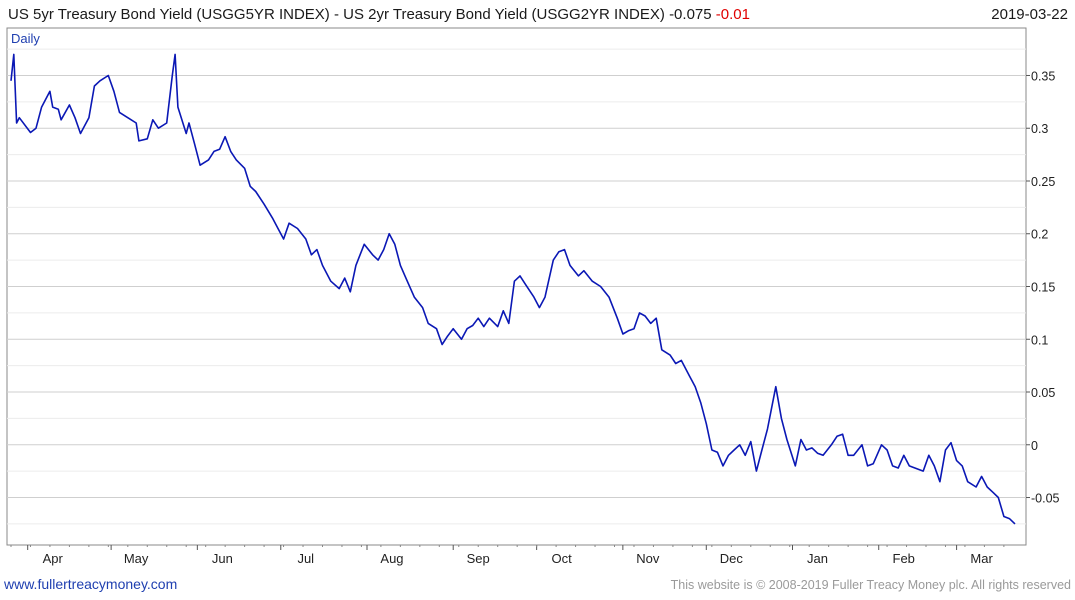 The image size is (1075, 600). I want to click on site-link: www.fullertreacymoney.com, so click(91, 584).